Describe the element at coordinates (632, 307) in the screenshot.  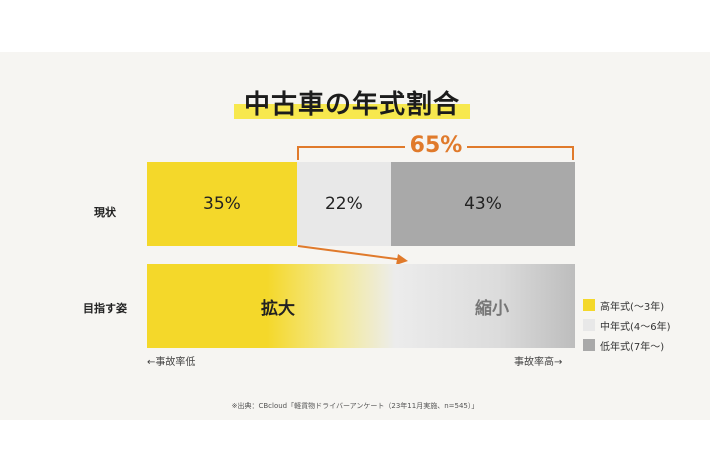
I see `legend-label: 高年式(〜3年)` at that location.